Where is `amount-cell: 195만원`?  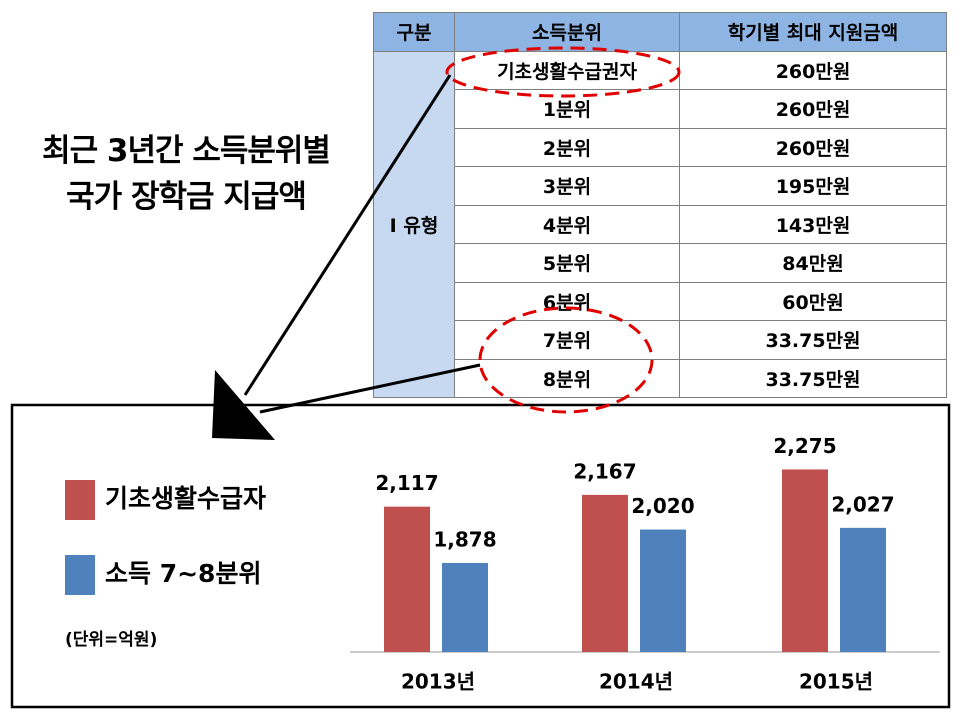 amount-cell: 195만원 is located at coordinates (813, 186).